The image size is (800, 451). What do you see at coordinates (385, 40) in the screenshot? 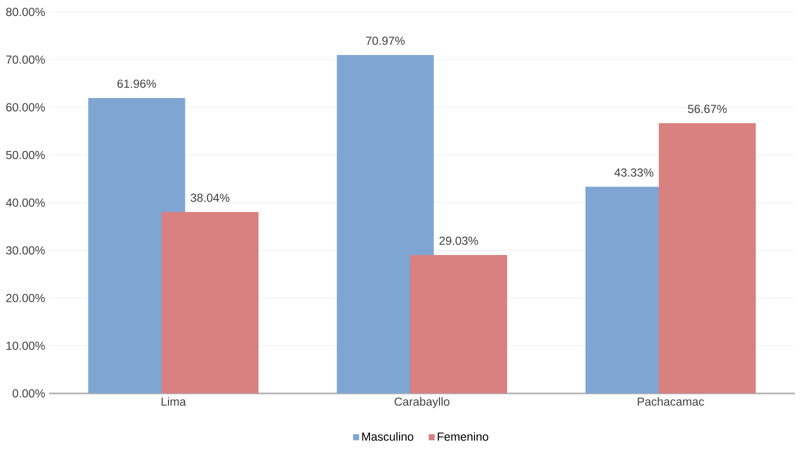
I see `data-label: 70.97%` at bounding box center [385, 40].